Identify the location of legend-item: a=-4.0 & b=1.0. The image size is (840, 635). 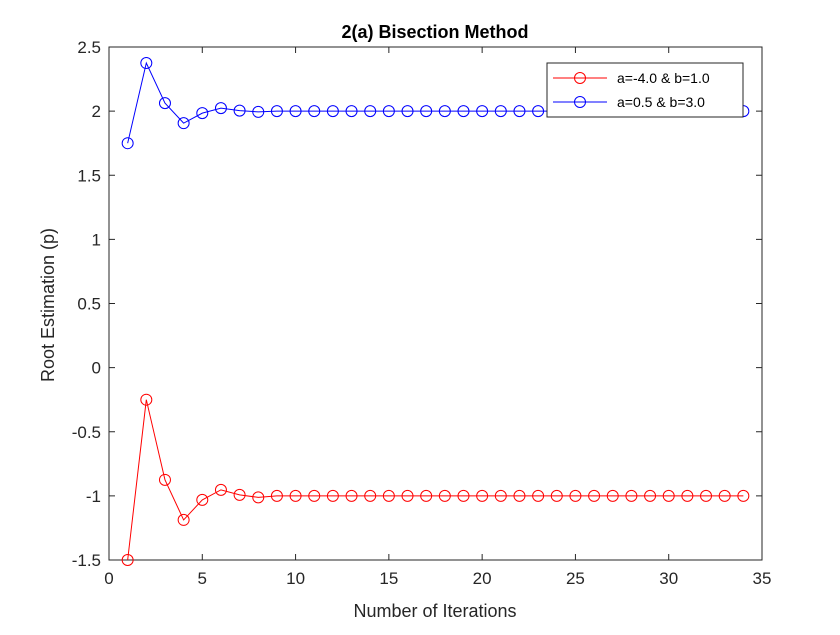
(631, 78).